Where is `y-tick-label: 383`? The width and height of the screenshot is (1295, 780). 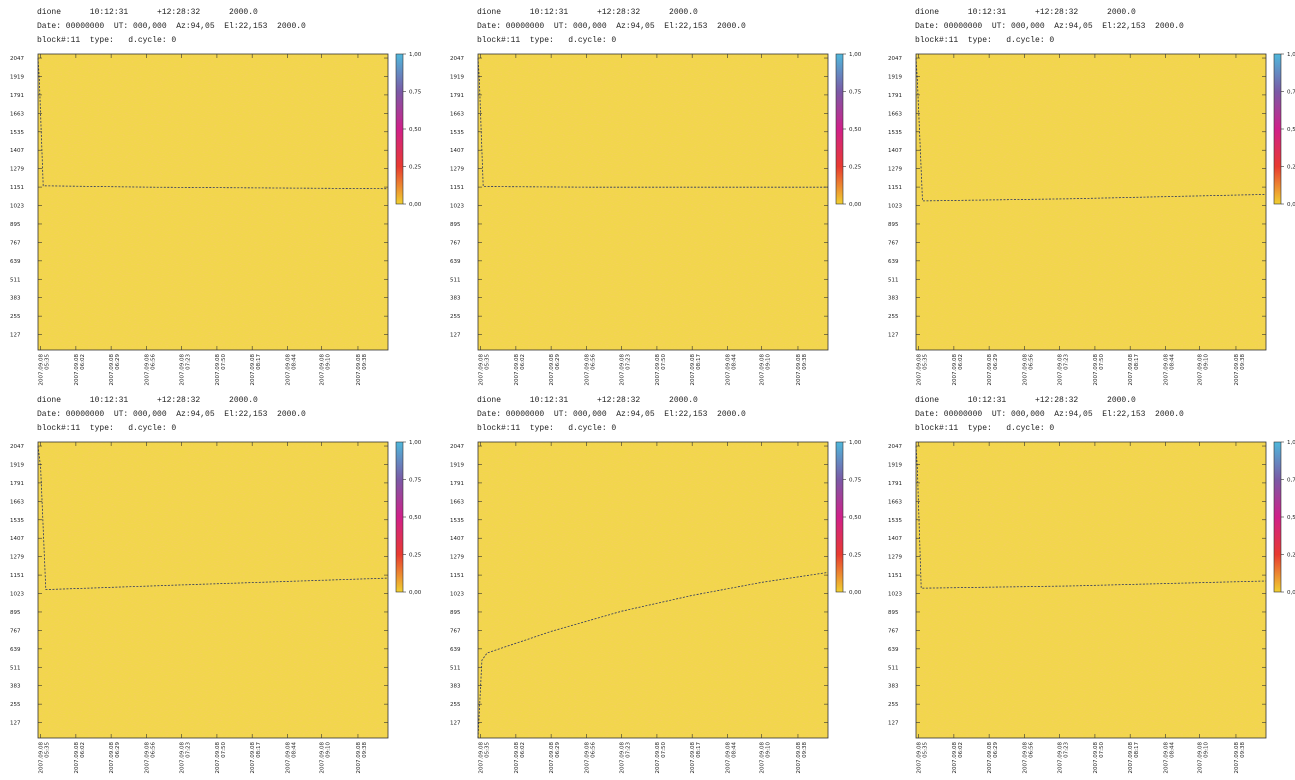 y-tick-label: 383 is located at coordinates (893, 687).